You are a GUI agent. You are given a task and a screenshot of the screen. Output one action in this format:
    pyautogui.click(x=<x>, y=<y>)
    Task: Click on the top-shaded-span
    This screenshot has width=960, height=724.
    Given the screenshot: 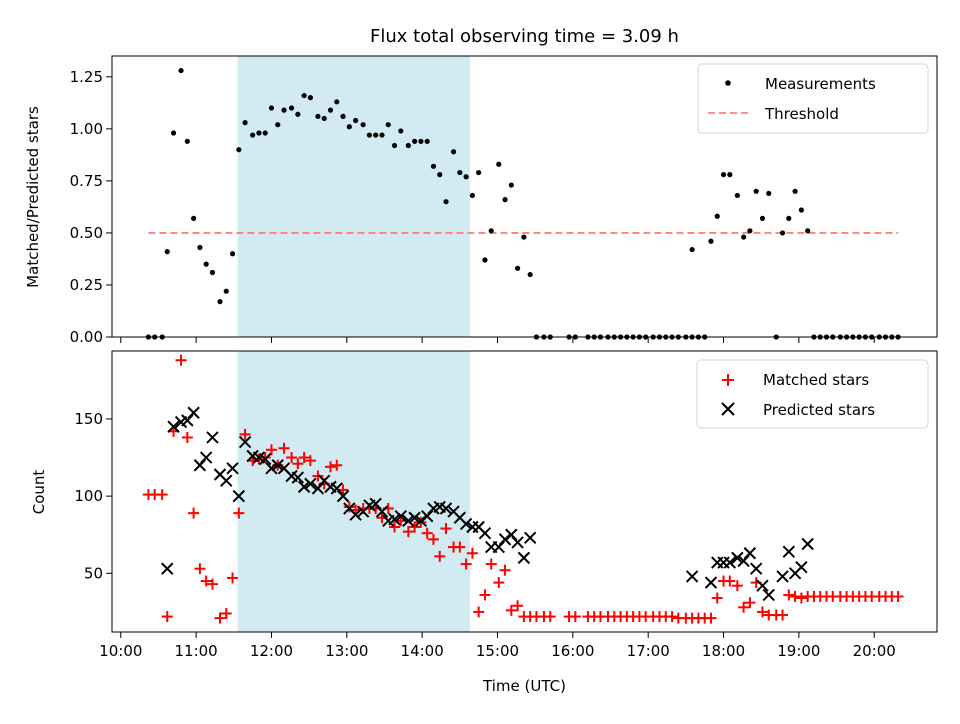 What is the action you would take?
    pyautogui.click(x=353, y=196)
    